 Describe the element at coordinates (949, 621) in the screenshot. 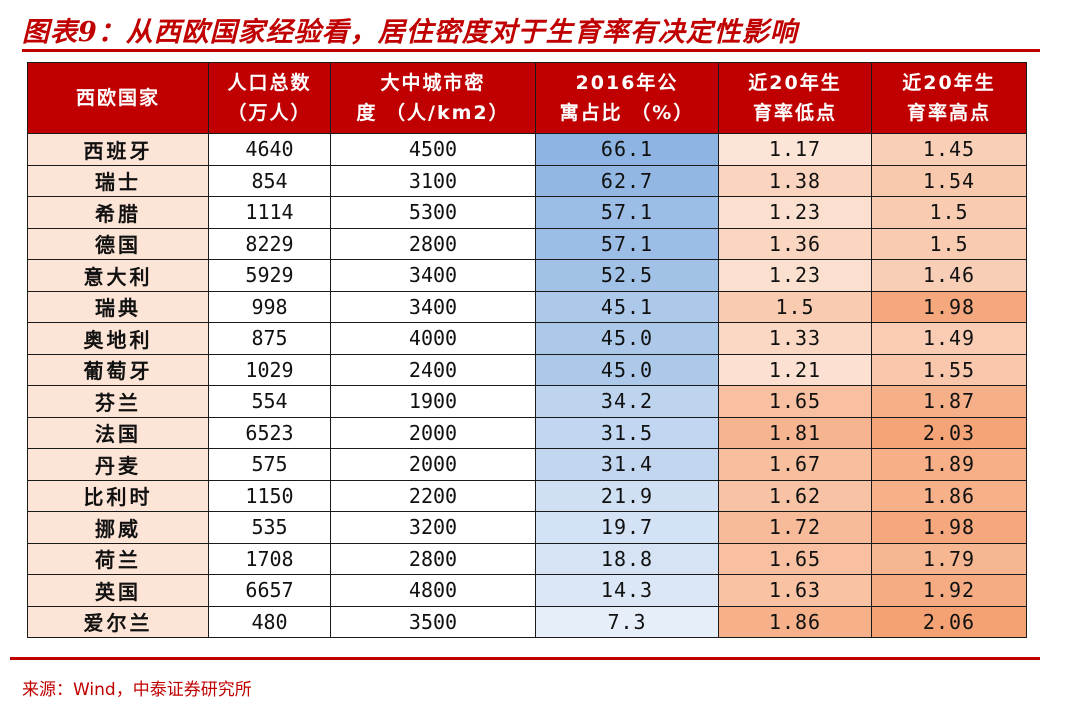

I see `cell-fertility-high: 2.06` at that location.